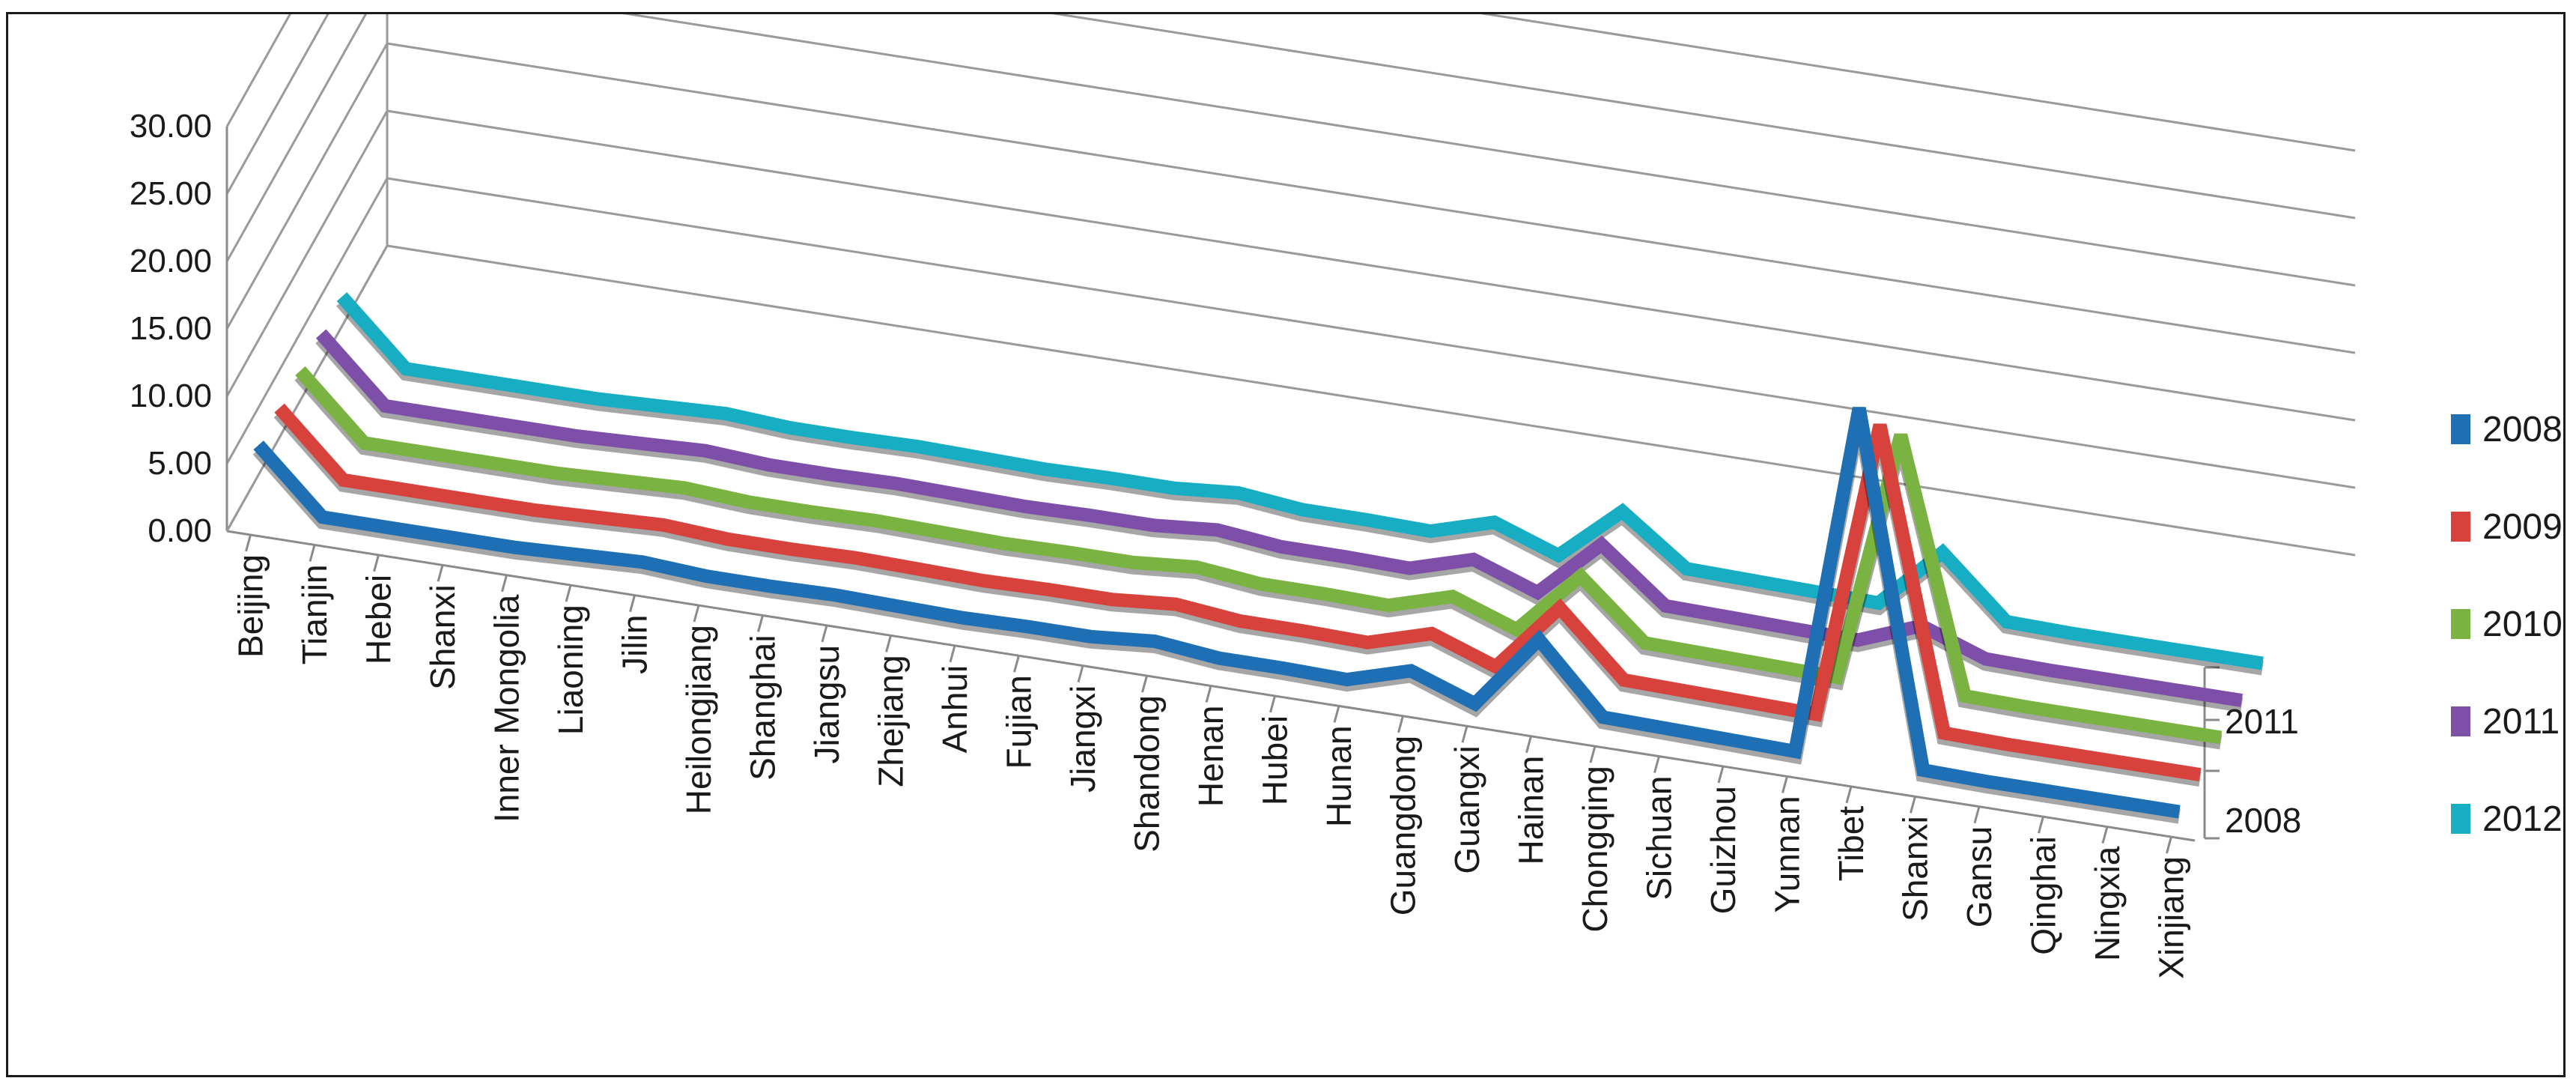 The image size is (2576, 1090). Describe the element at coordinates (698, 719) in the screenshot. I see `x-tick-label: Heilongjiang` at that location.